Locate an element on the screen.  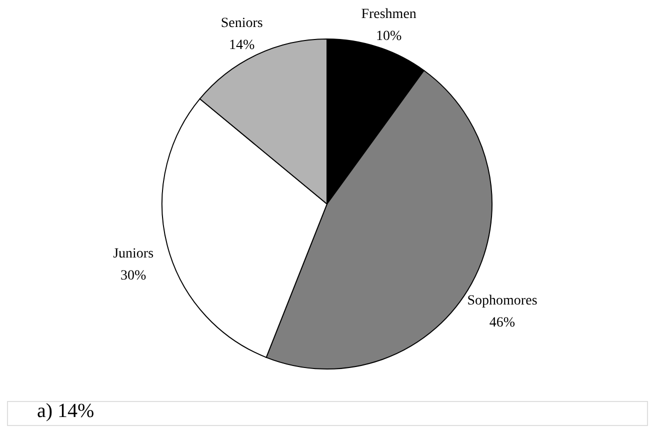
slice-label: Sophomores is located at coordinates (502, 300).